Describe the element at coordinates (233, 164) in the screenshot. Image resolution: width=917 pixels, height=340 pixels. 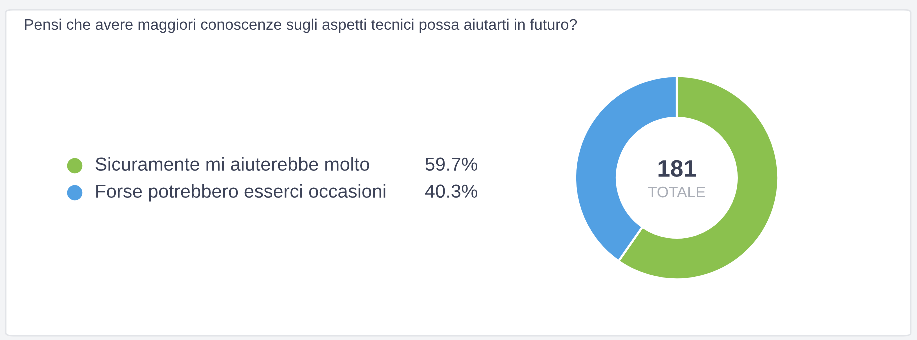
I see `legend-label: Sicuramente mi aiuterebbe molto` at that location.